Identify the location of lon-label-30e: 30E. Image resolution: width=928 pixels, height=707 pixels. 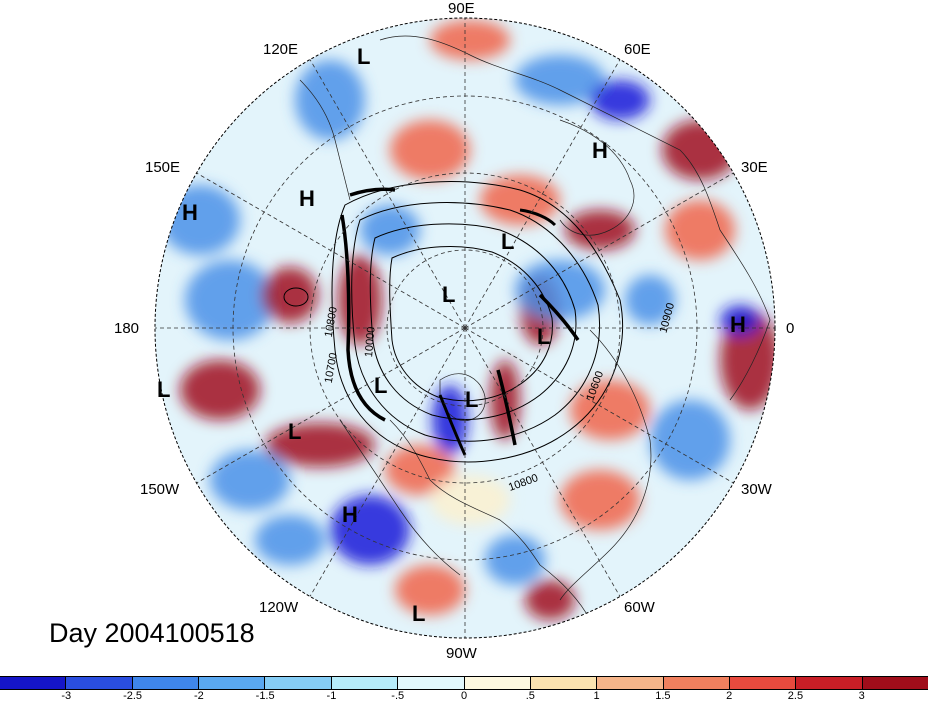
(754, 167).